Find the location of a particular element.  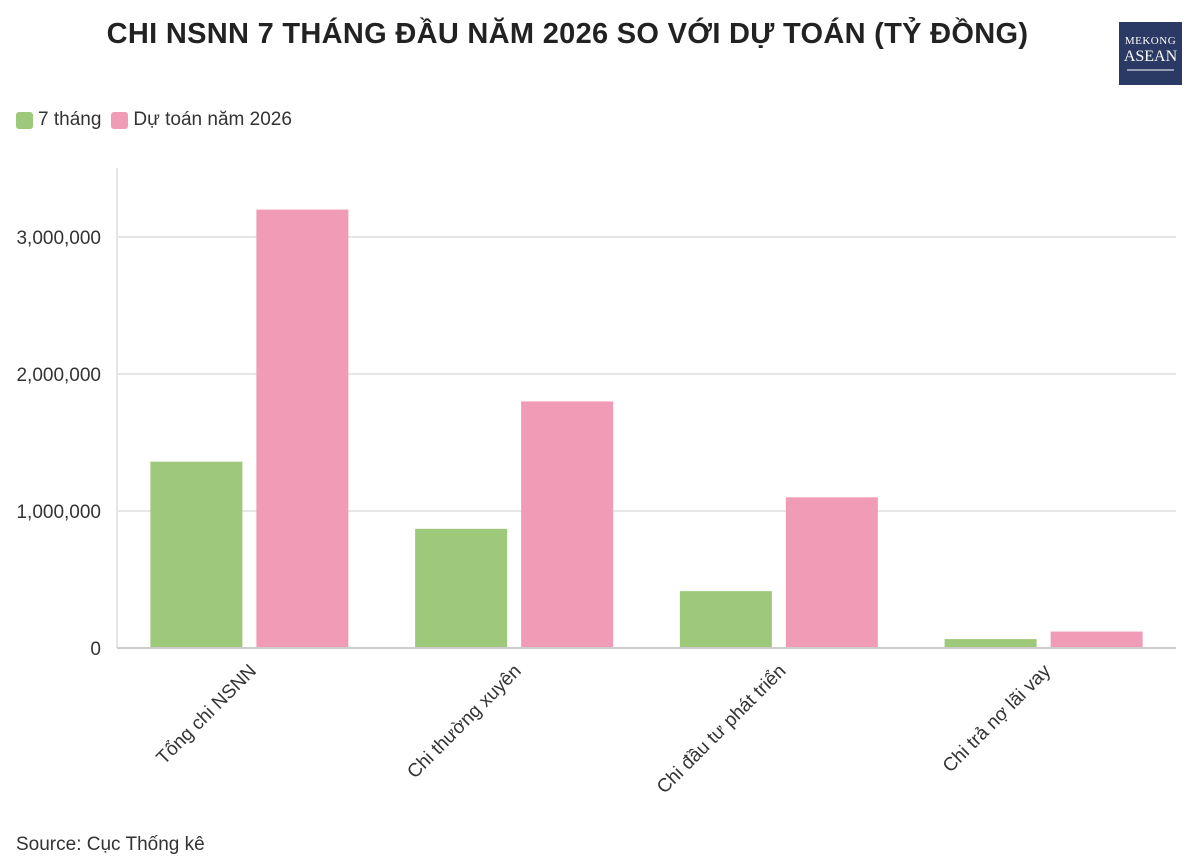

legend-label-7-thang: 7 tháng is located at coordinates (70, 119).